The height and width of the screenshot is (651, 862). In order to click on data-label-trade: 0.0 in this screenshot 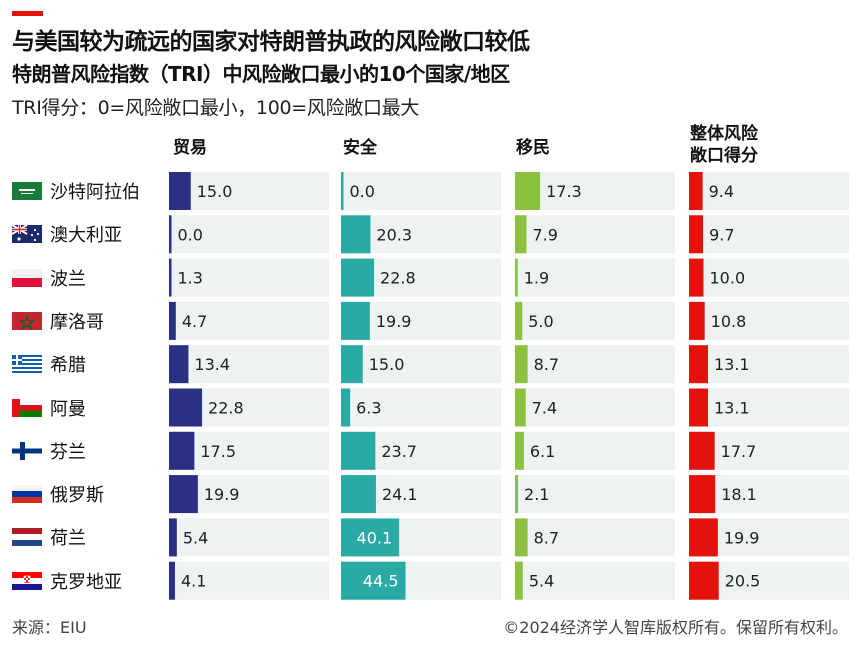, I will do `click(190, 234)`.